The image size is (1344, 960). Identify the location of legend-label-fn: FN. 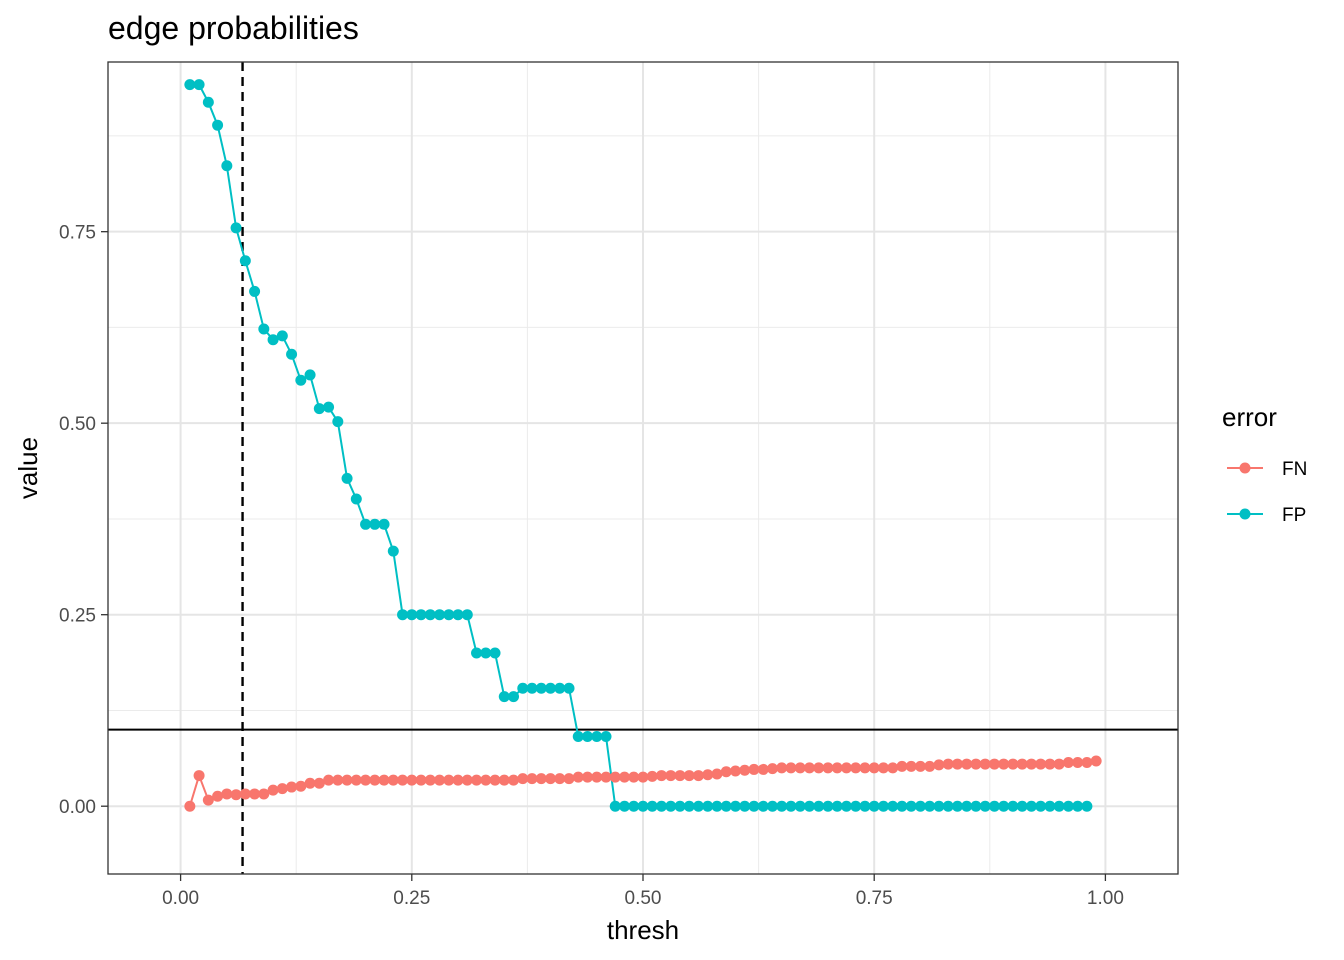
(1294, 469).